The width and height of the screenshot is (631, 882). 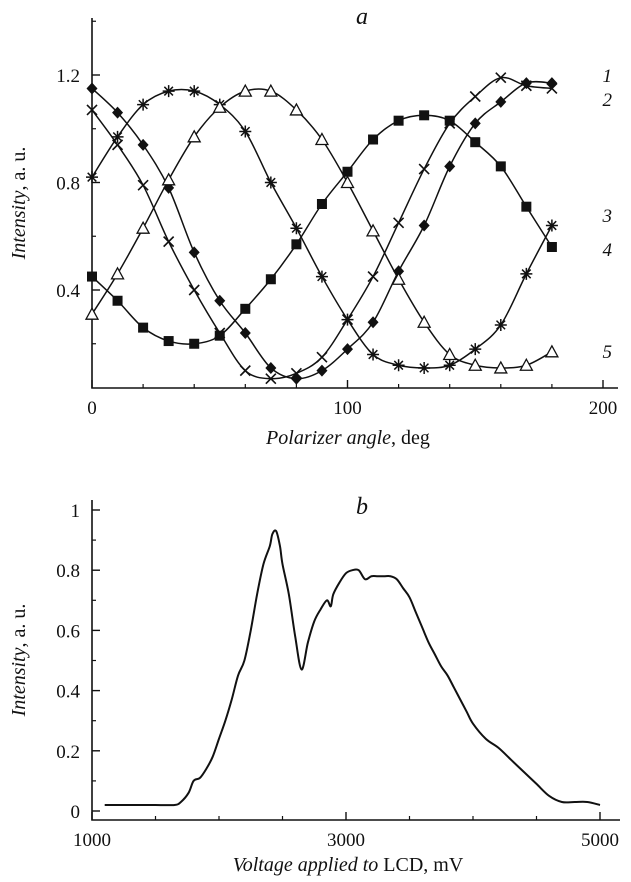 What do you see at coordinates (603, 408) in the screenshot?
I see `panel-a-xtick-label: 200` at bounding box center [603, 408].